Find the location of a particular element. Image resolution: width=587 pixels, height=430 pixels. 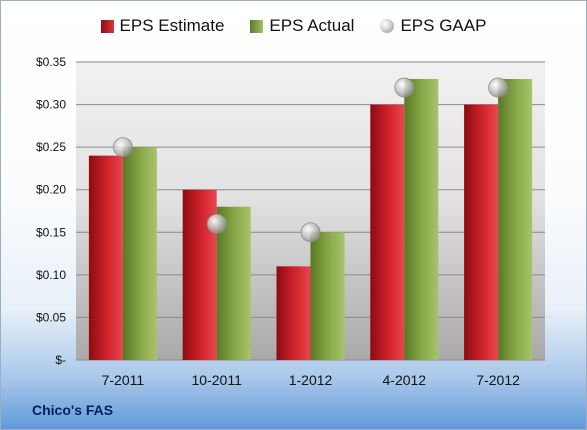

legend-swatch-actual is located at coordinates (257, 26).